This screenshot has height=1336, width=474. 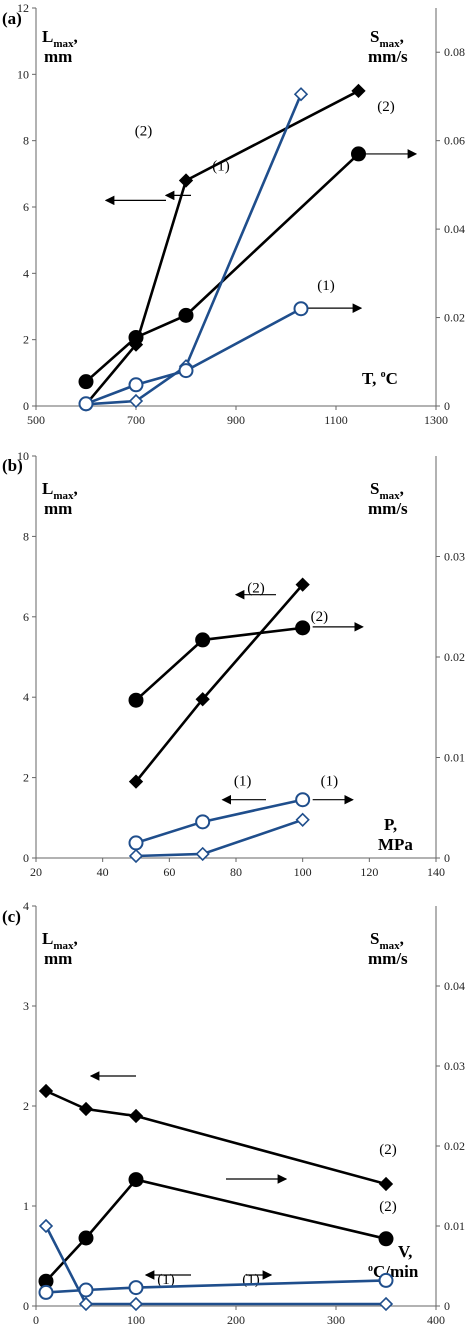 I want to click on x-tick-label: 80, so click(x=236, y=872).